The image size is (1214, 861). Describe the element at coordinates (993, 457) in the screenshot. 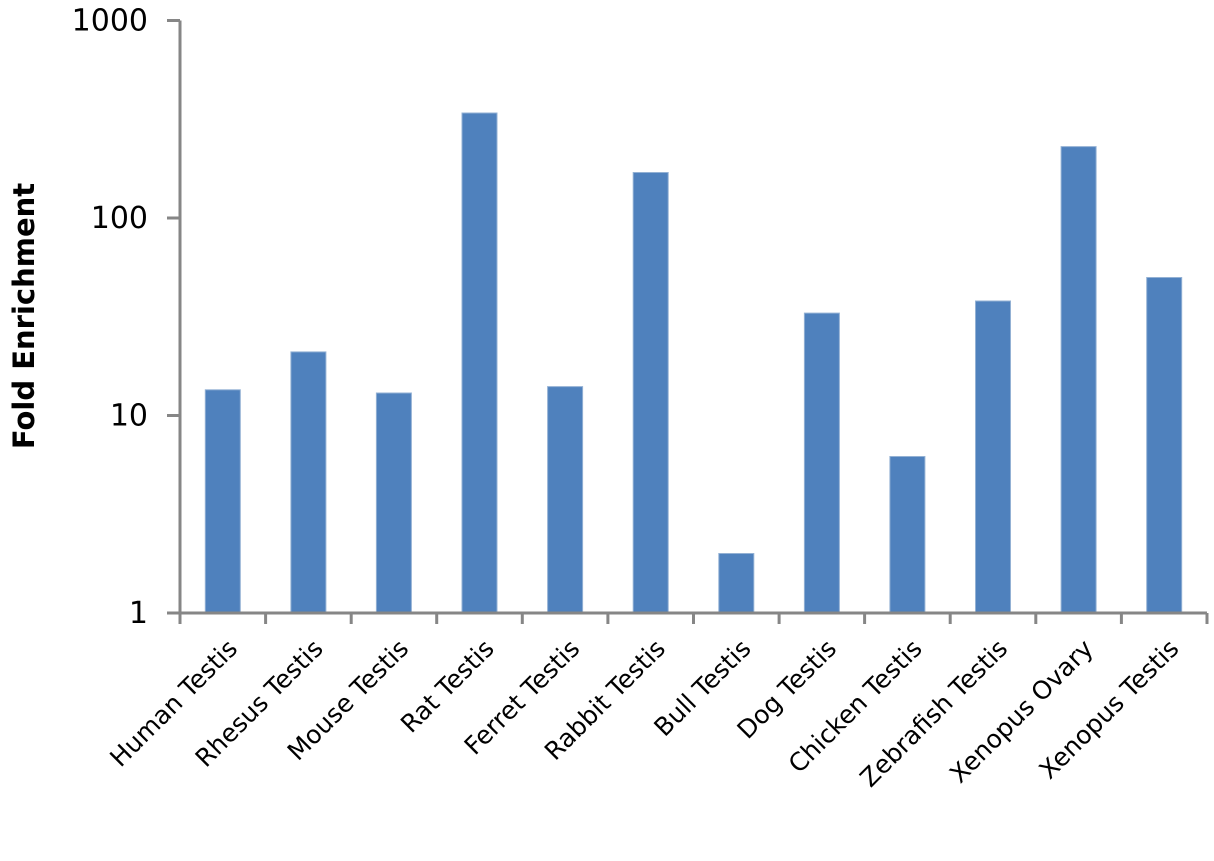

I see `bar-zebrafish-testis` at that location.